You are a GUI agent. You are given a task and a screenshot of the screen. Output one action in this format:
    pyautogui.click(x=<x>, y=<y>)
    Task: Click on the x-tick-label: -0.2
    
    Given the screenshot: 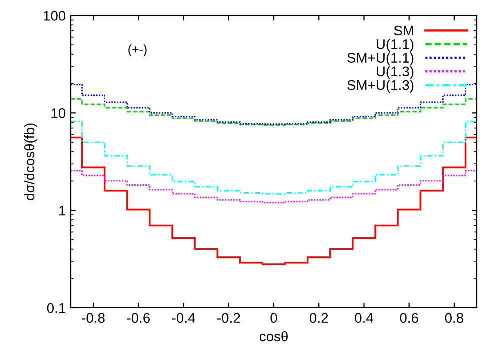 What is the action you would take?
    pyautogui.click(x=229, y=318)
    